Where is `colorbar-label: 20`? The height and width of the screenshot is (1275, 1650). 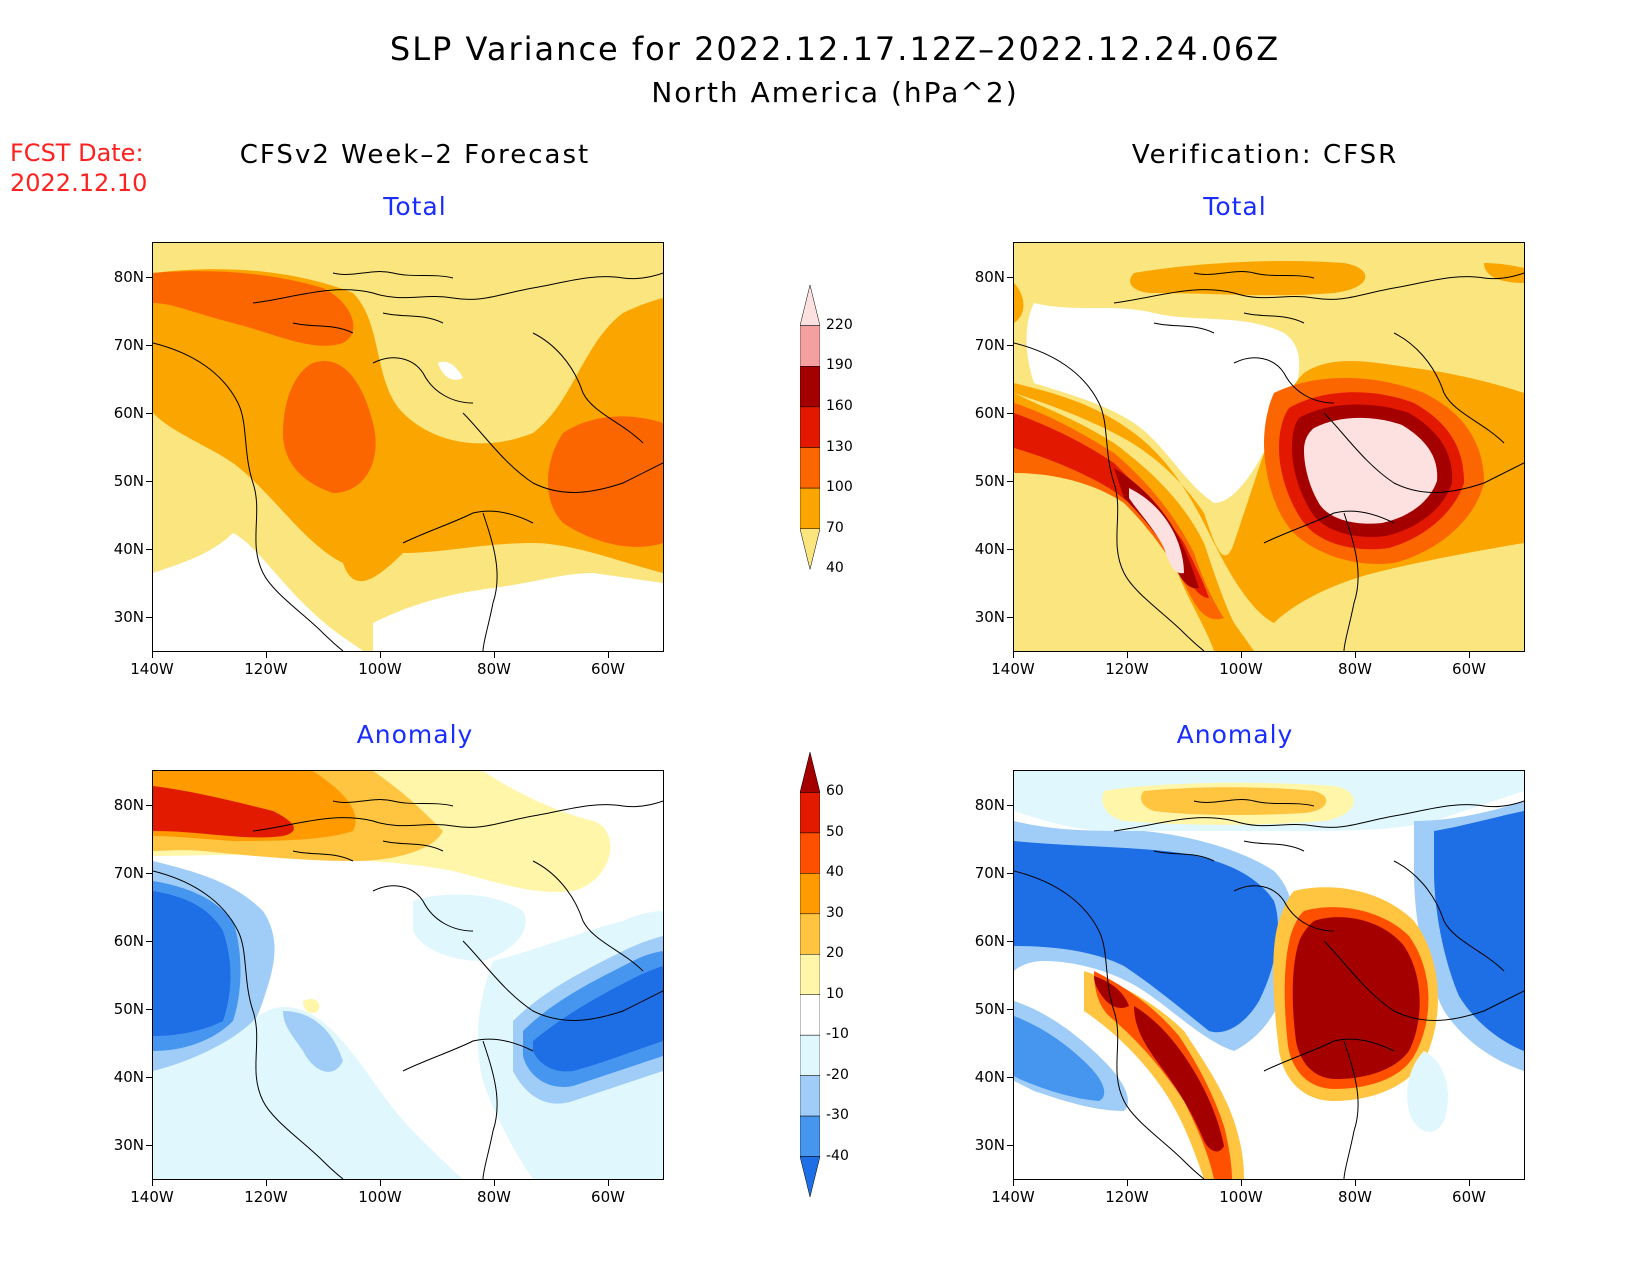
colorbar-label: 20 is located at coordinates (835, 953).